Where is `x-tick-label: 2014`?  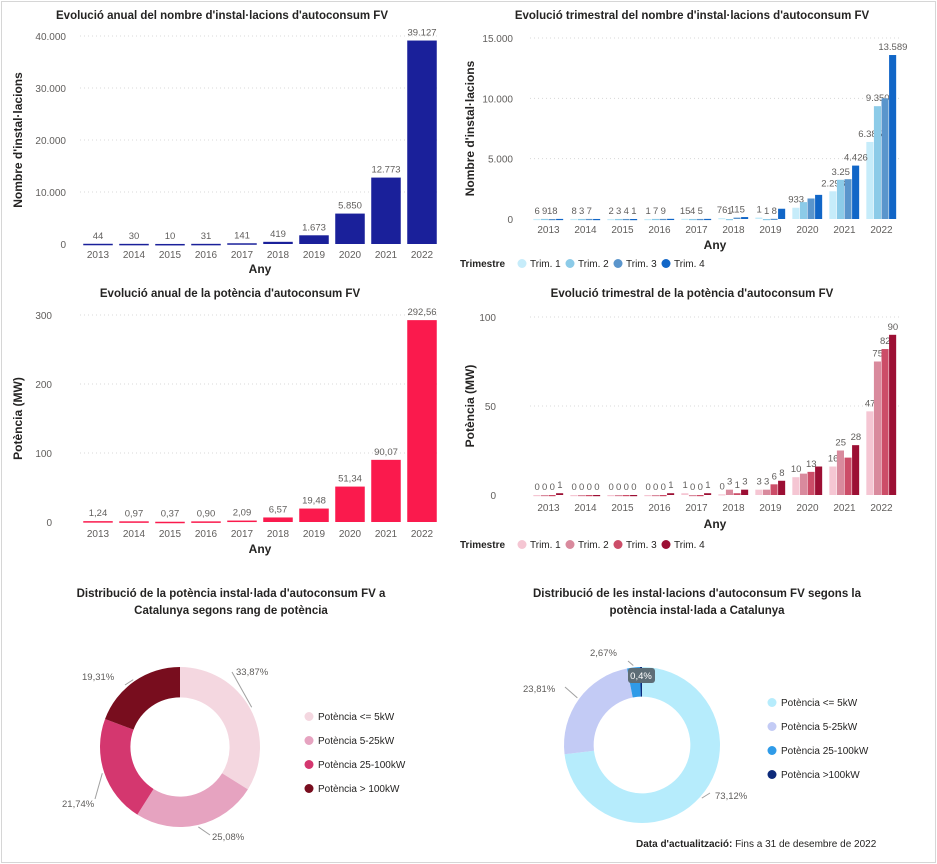
x-tick-label: 2014 is located at coordinates (134, 255).